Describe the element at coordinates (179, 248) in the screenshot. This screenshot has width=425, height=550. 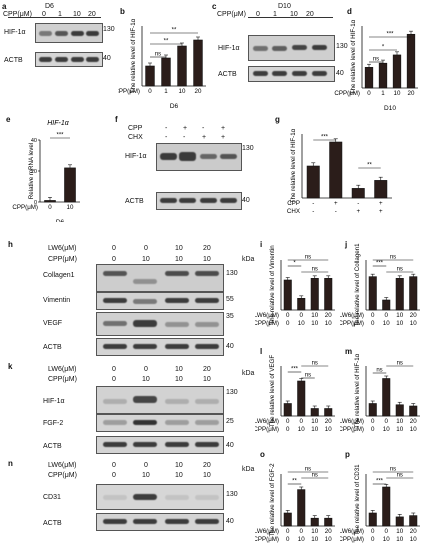
I see `blot-h-lw6-2: 10` at that location.